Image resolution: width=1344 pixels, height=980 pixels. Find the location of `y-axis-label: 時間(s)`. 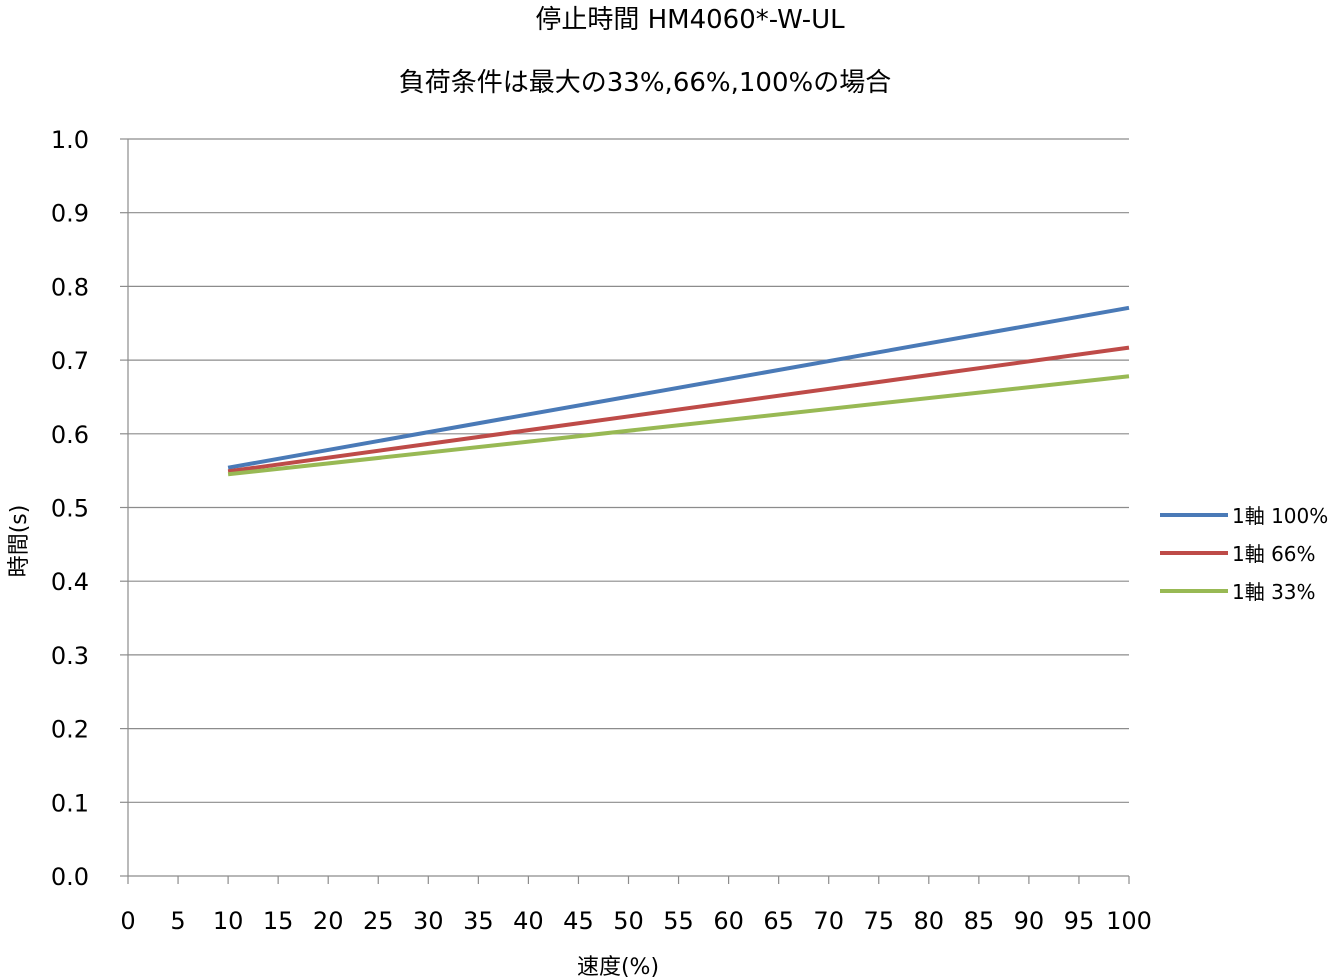

y-axis-label: 時間(s) is located at coordinates (19, 541).